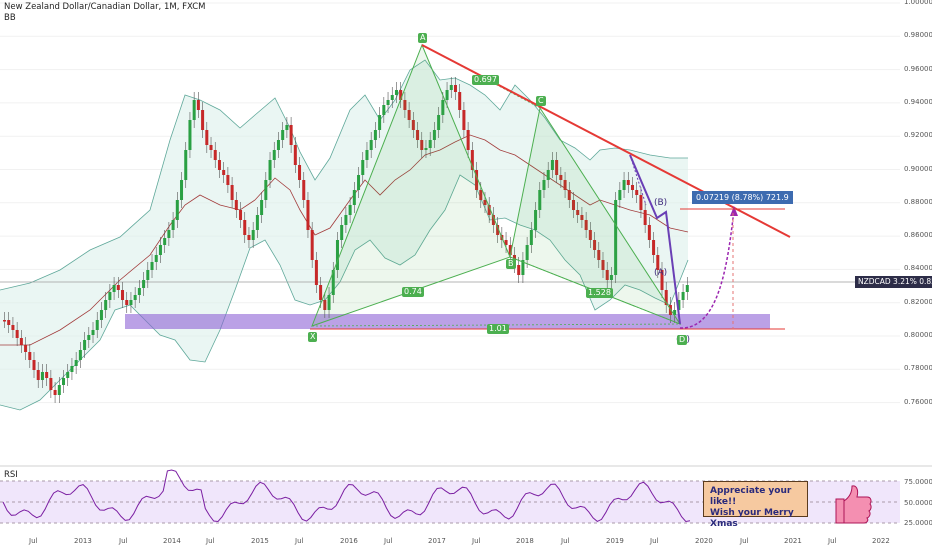 The image size is (932, 550). I want to click on price-tag: NZDCAD 3.21% 0.85205, so click(893, 282).